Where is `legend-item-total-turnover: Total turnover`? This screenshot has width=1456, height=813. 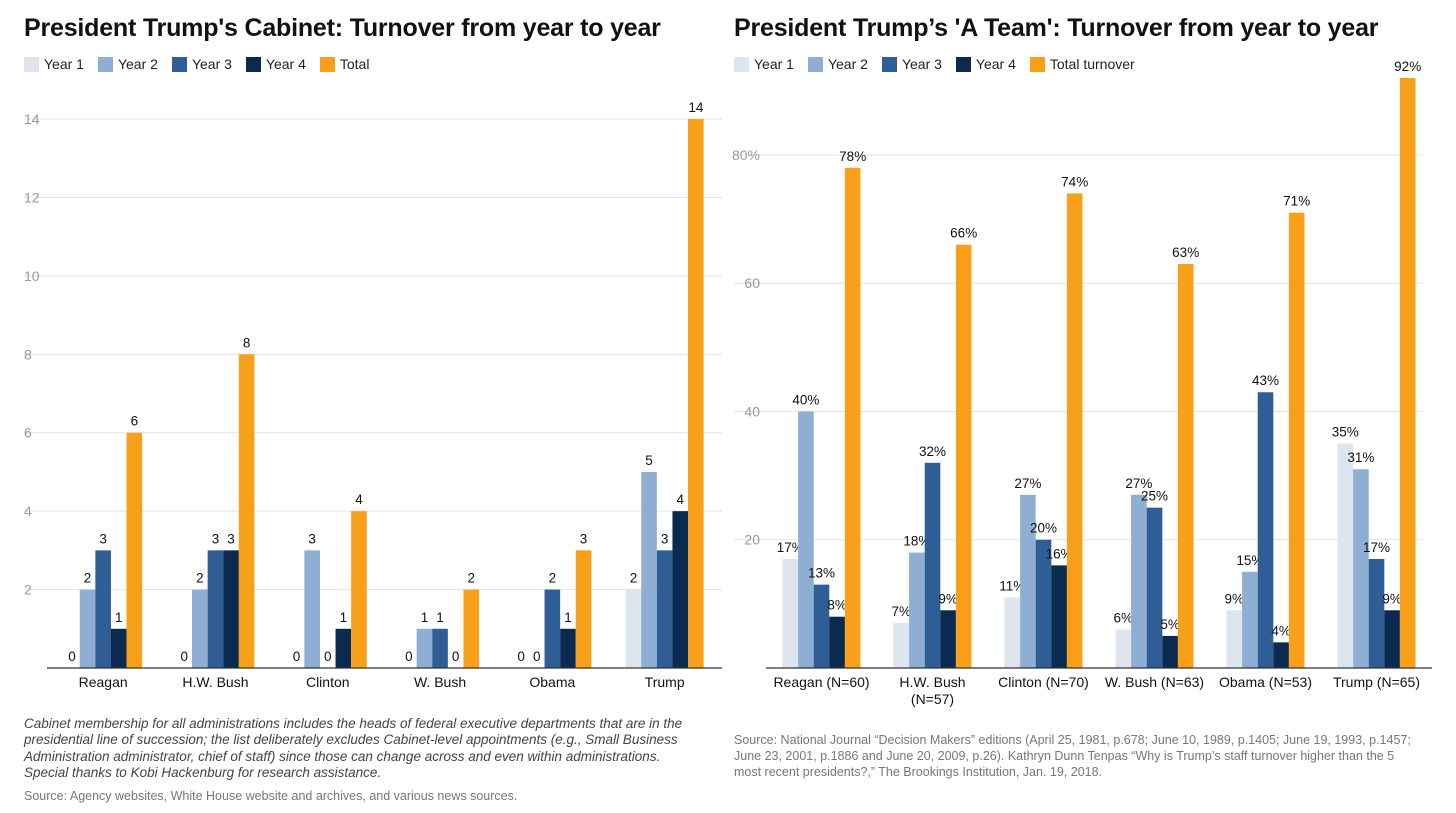 legend-item-total-turnover: Total turnover is located at coordinates (1082, 64).